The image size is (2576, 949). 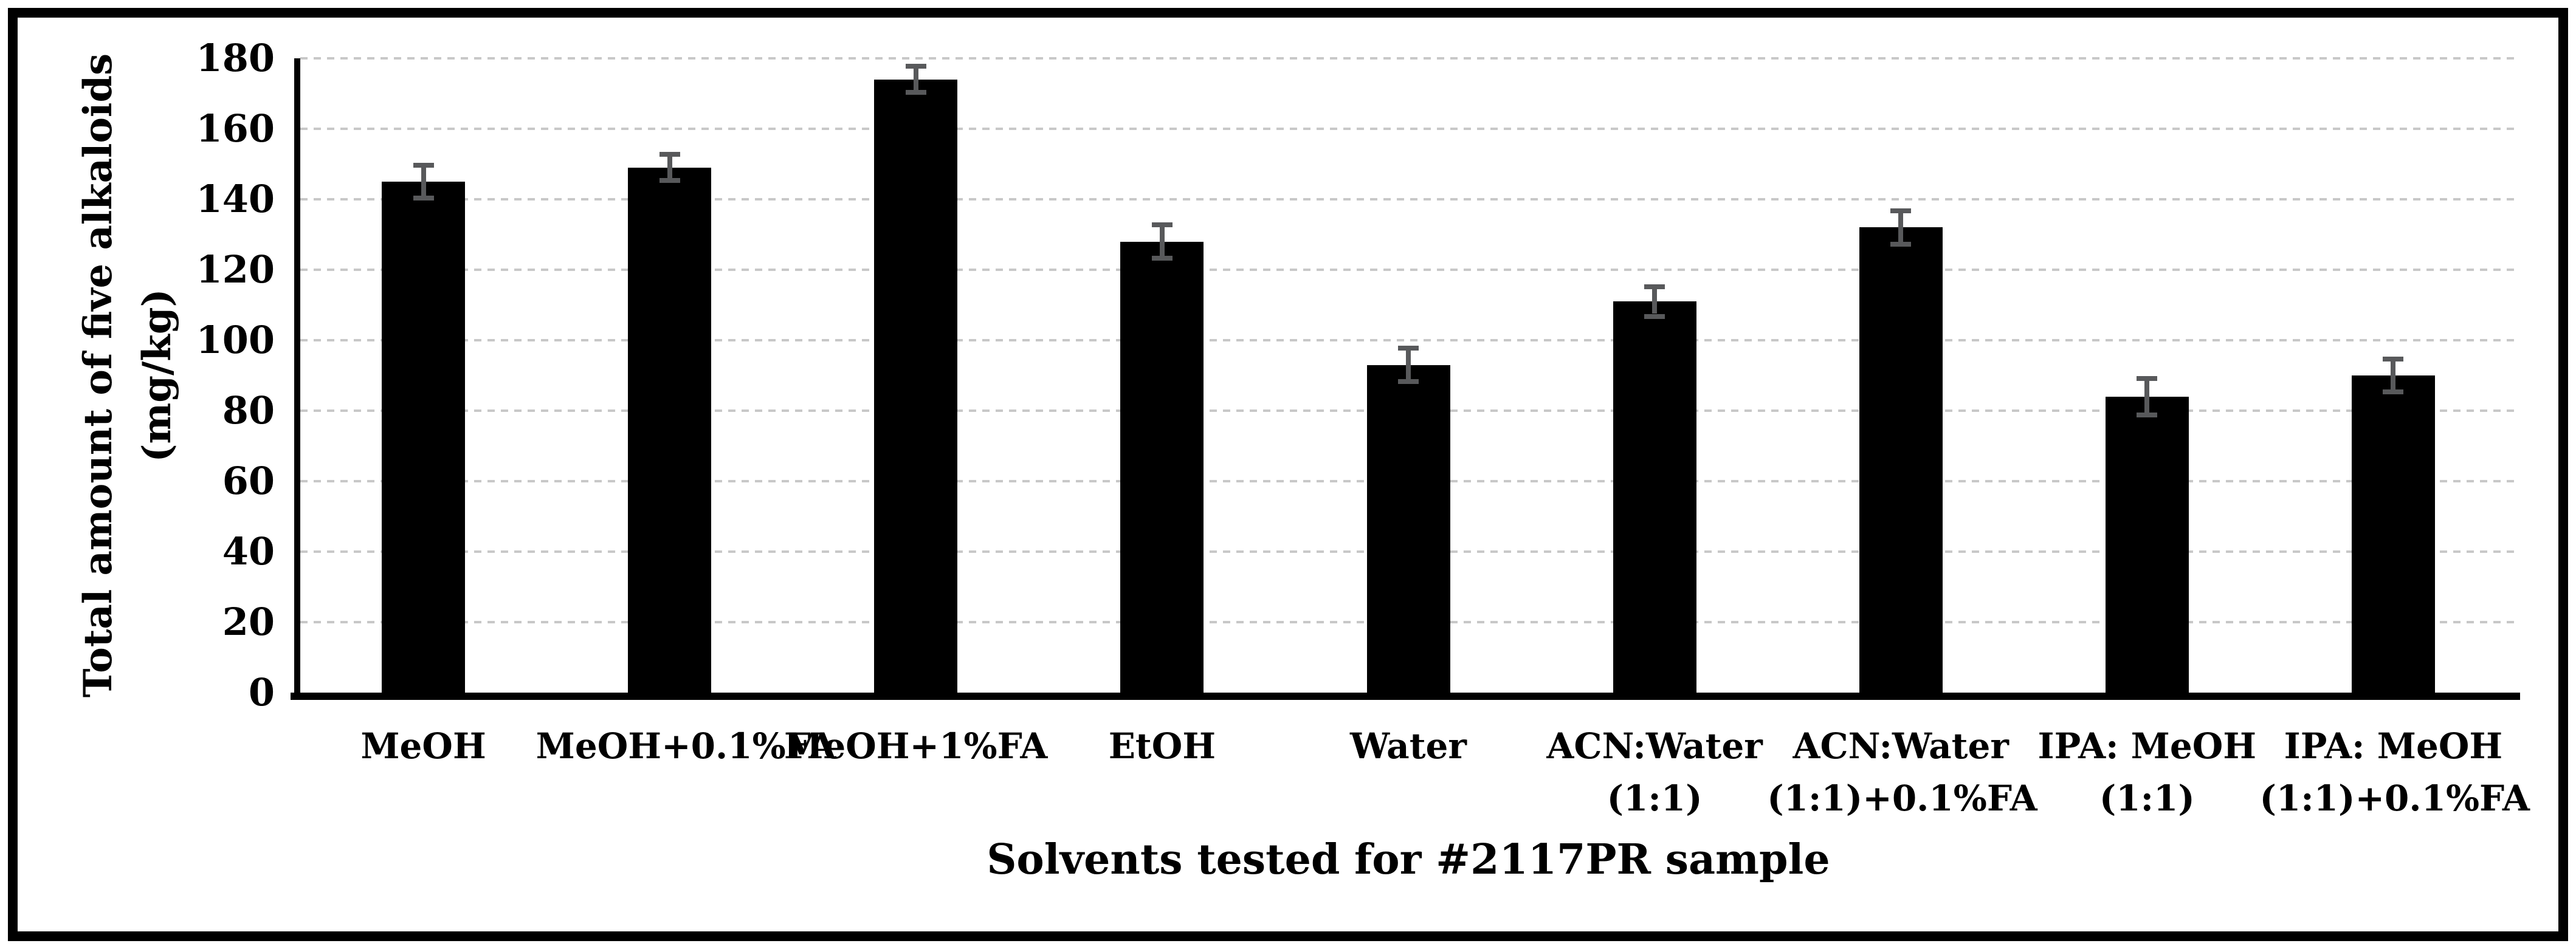 I want to click on y-tick-label-20: 20, so click(x=248, y=622).